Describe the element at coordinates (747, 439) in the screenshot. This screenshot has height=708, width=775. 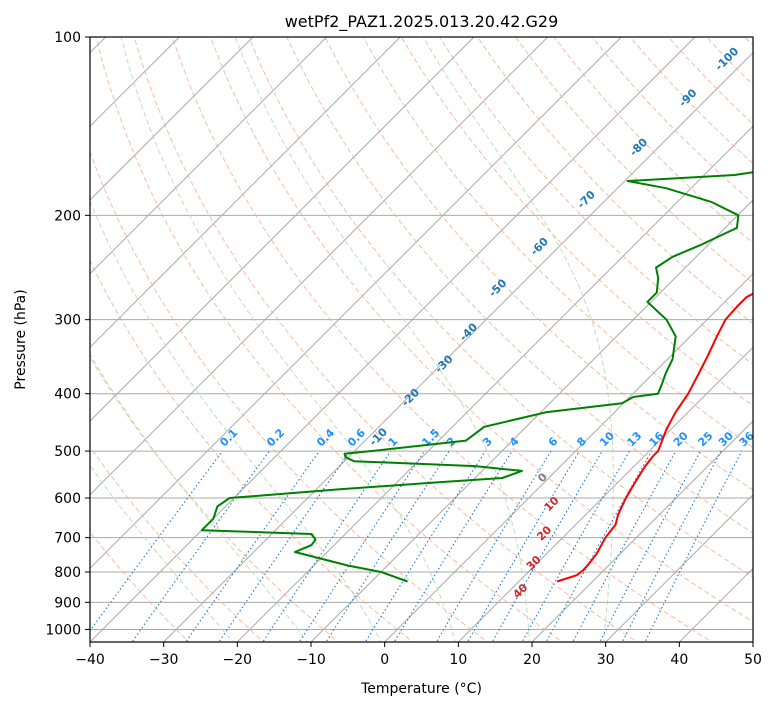
I see `mixing-ratio-label: 36` at that location.